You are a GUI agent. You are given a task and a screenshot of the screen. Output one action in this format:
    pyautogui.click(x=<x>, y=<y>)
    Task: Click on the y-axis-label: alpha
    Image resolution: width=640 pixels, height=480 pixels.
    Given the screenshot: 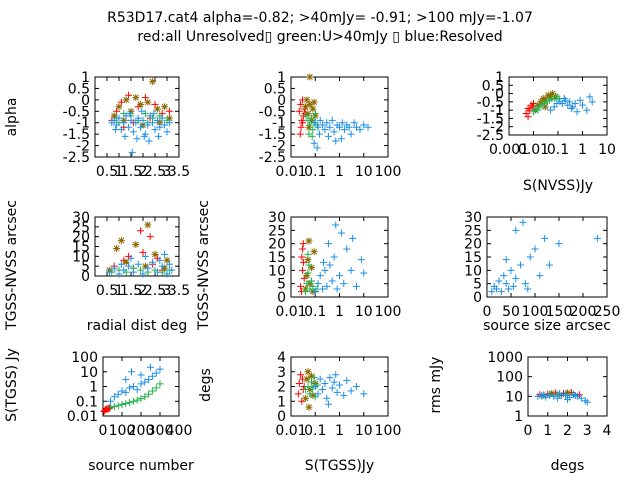 What is the action you would take?
    pyautogui.click(x=12, y=117)
    